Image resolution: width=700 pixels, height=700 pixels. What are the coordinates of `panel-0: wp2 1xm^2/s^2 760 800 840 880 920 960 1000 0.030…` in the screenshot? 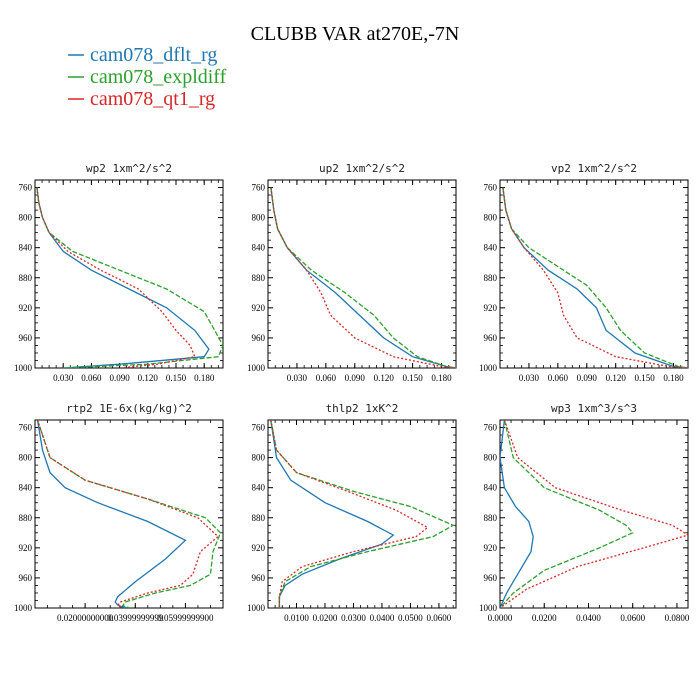 It's located at (119, 272).